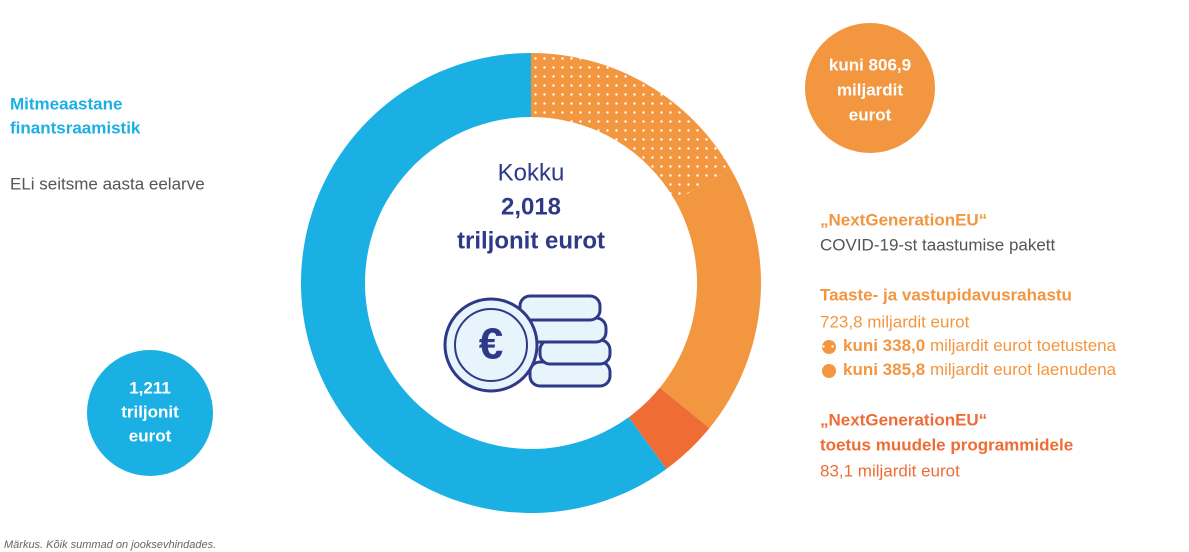  I want to click on rrf-title: Taaste- ja vastupidavusrahastu, so click(946, 294).